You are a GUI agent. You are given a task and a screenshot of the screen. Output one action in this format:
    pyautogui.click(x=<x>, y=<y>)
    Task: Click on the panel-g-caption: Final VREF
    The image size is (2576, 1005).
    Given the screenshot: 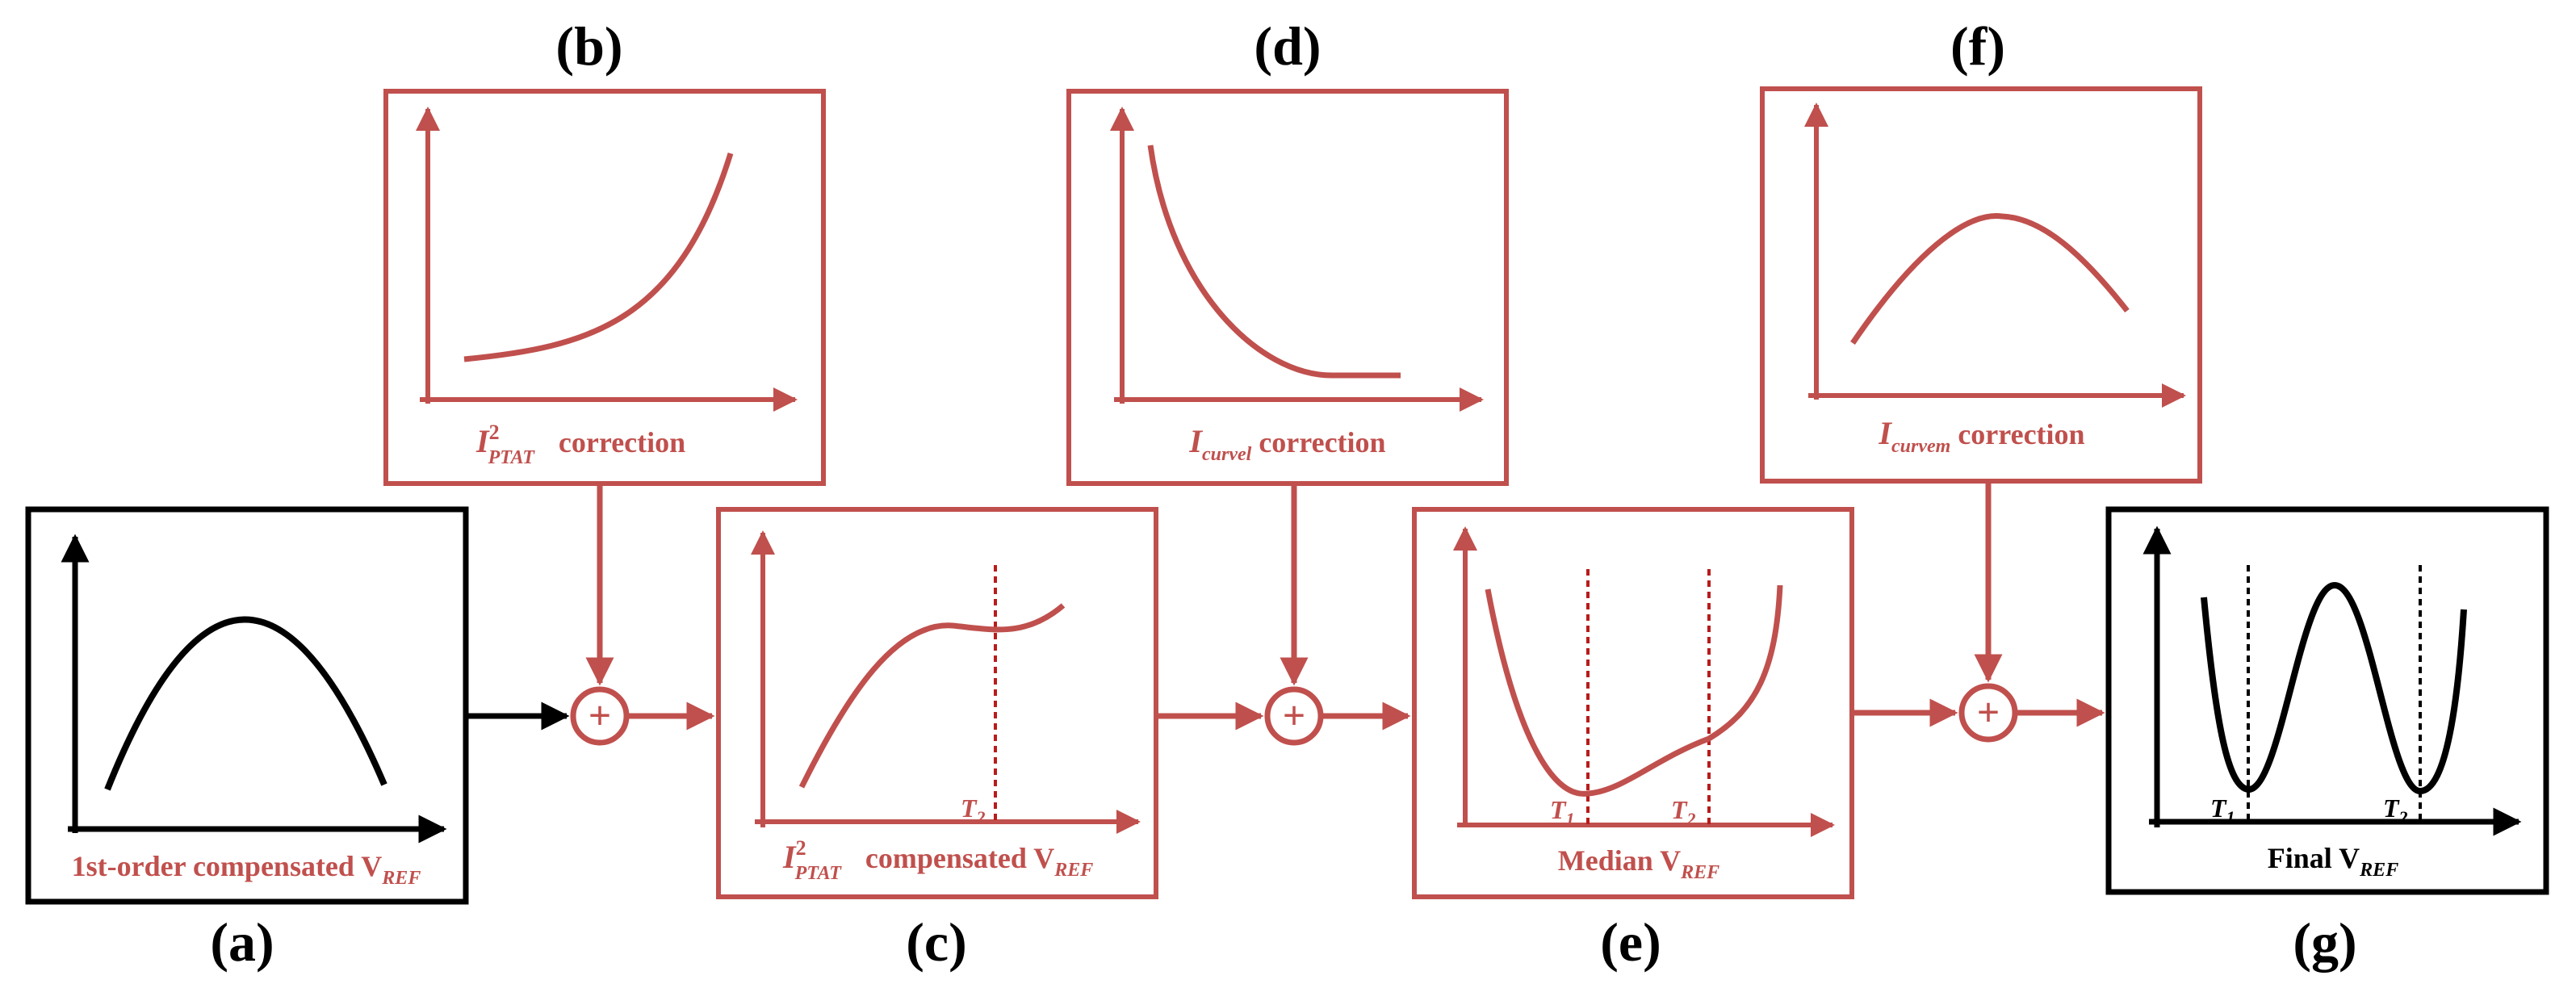 What is the action you would take?
    pyautogui.click(x=2333, y=862)
    